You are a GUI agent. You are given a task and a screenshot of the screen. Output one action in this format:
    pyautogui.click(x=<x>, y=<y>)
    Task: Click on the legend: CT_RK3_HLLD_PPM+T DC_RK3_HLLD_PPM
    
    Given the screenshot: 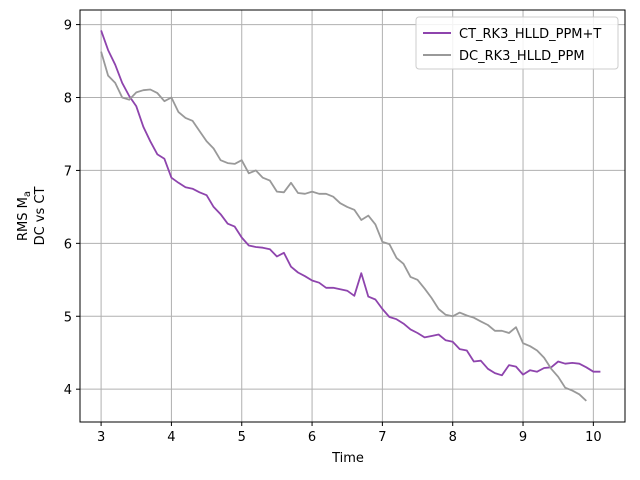 What is the action you would take?
    pyautogui.click(x=517, y=43)
    